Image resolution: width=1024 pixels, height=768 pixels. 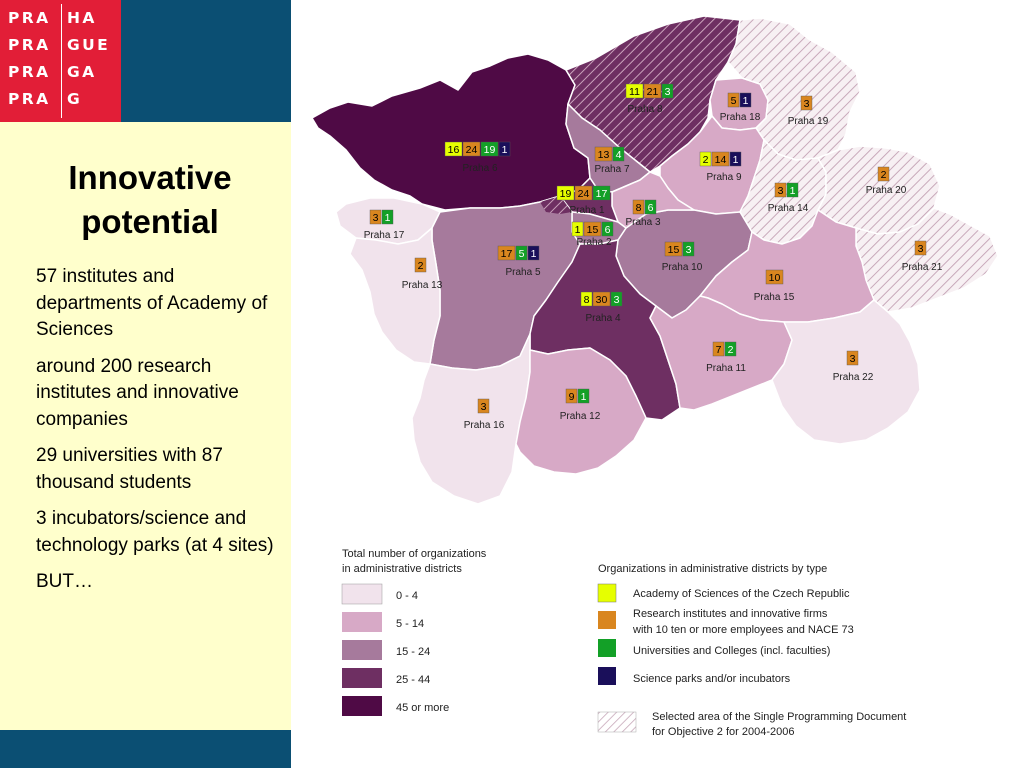 I want to click on count-badge-value: 9, so click(x=572, y=397).